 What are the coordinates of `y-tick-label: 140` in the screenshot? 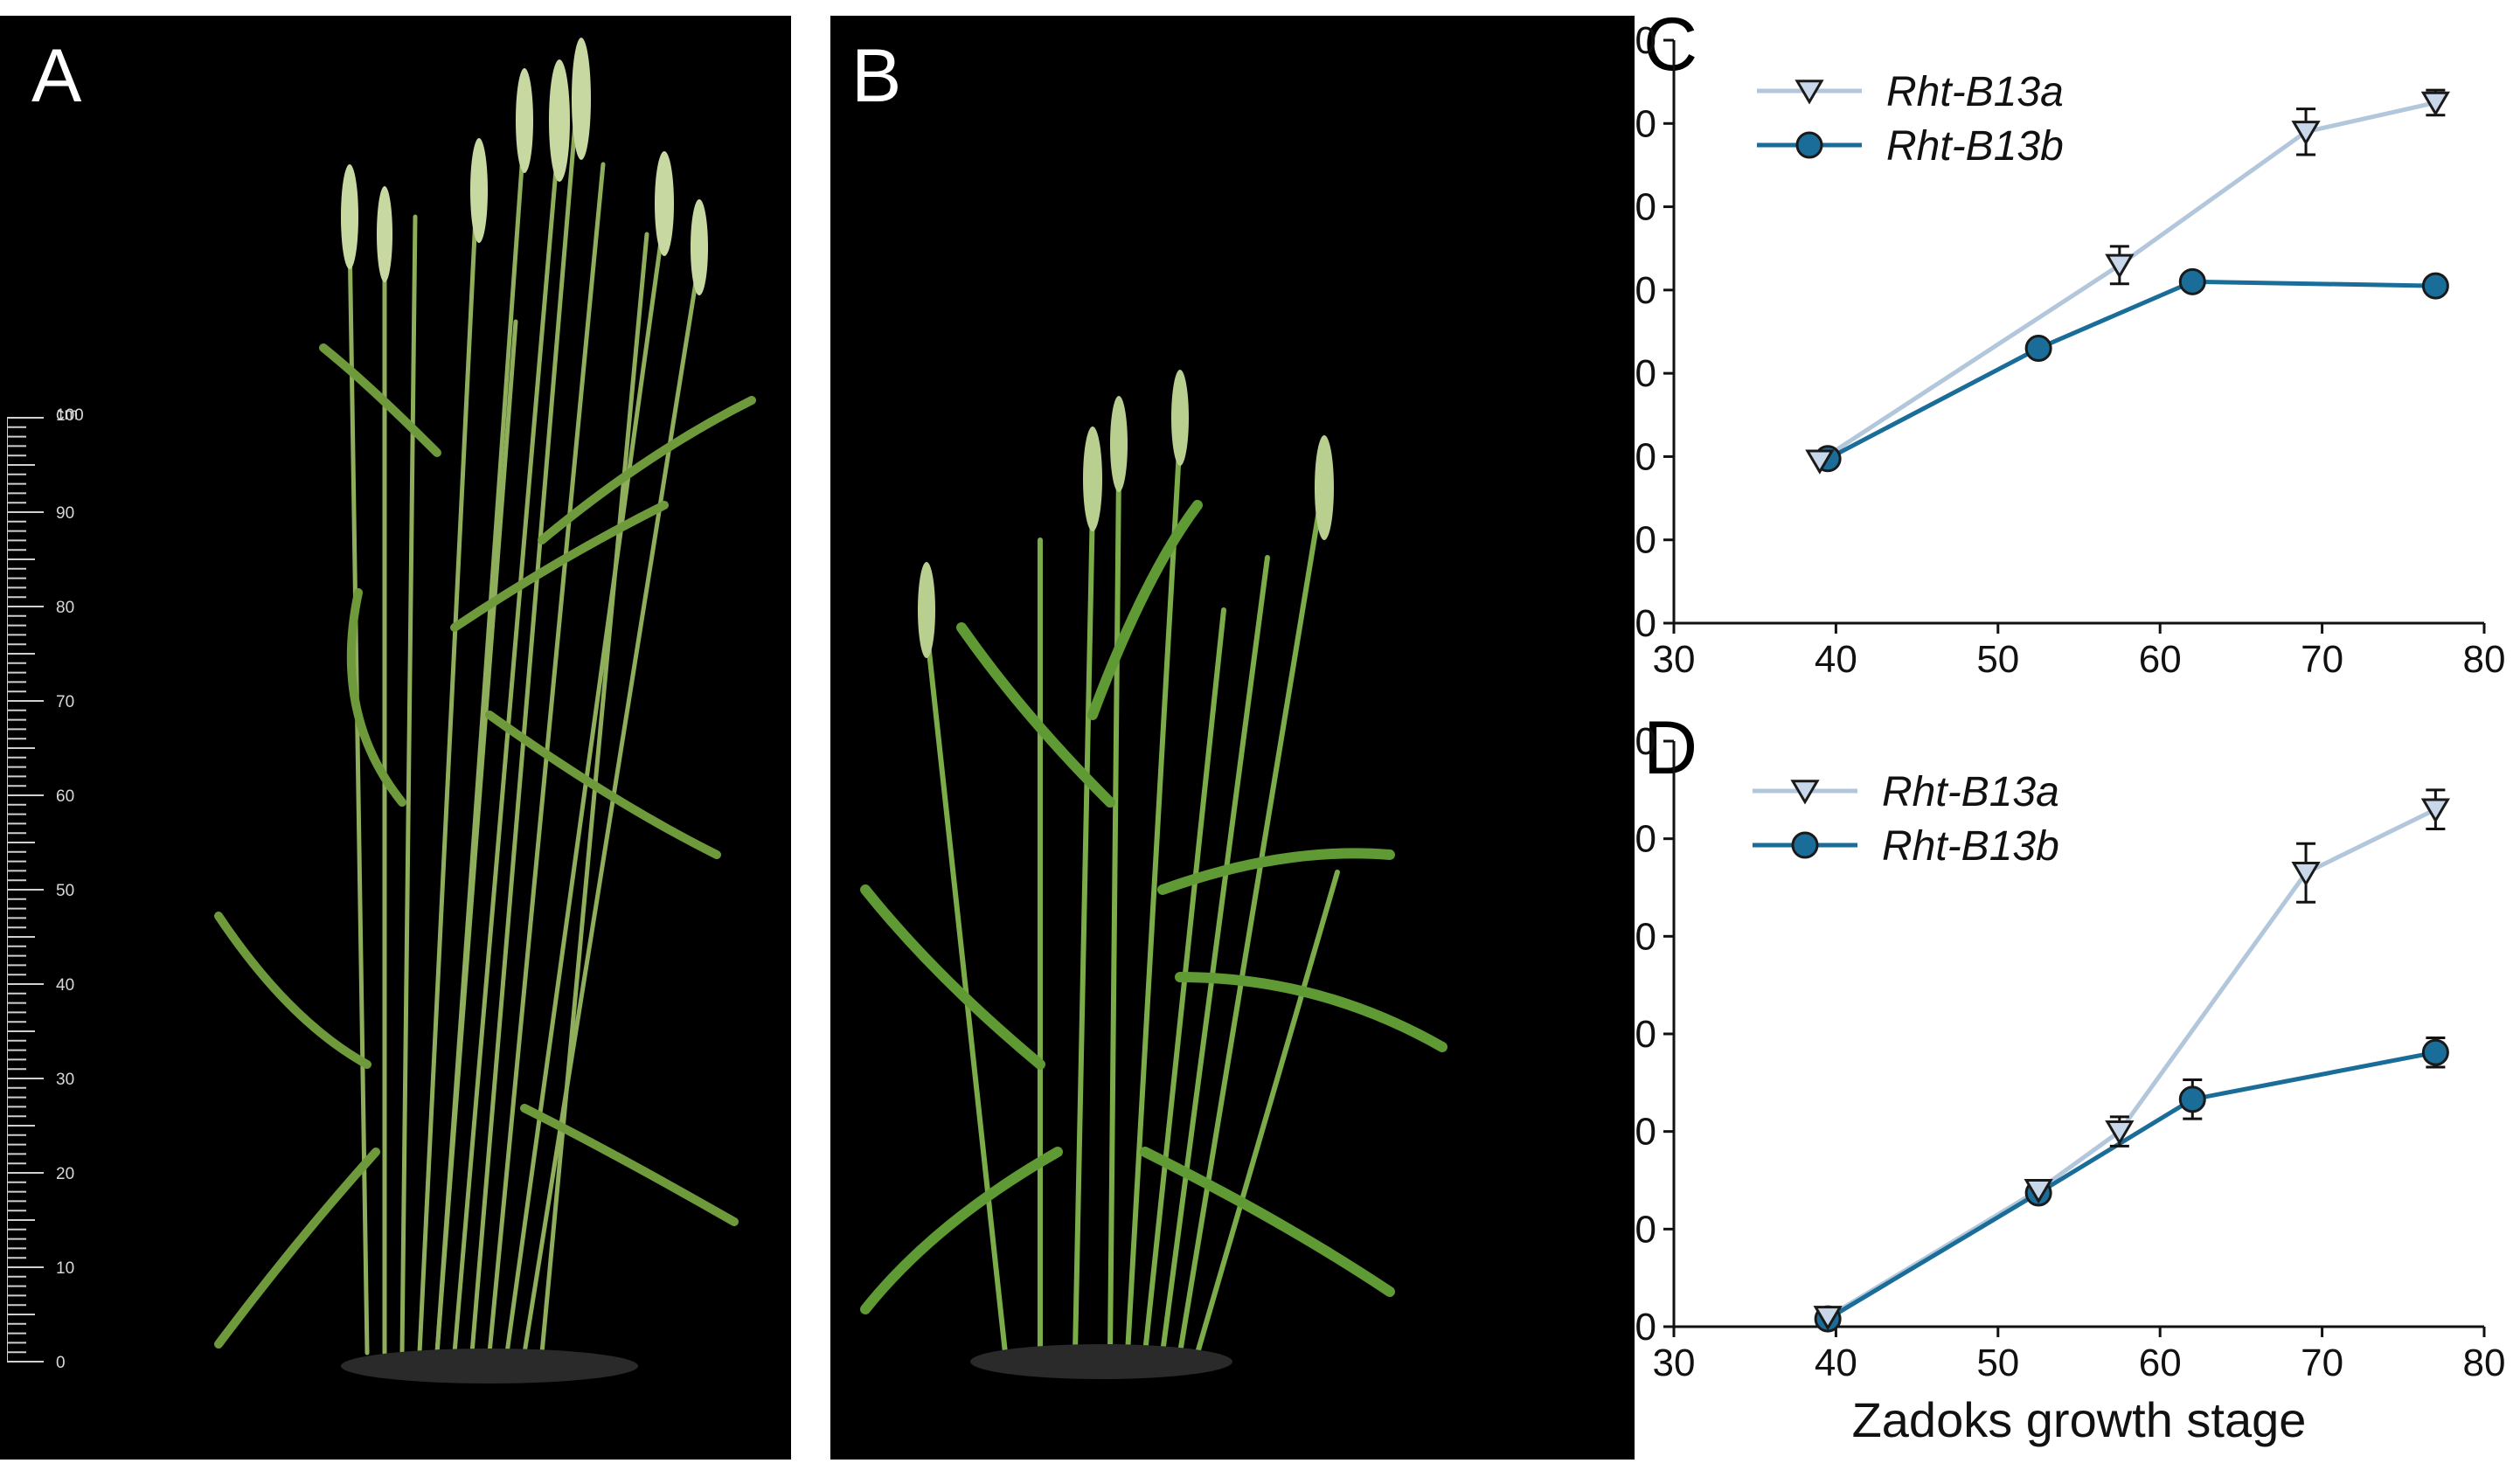 It's located at (1645, 40).